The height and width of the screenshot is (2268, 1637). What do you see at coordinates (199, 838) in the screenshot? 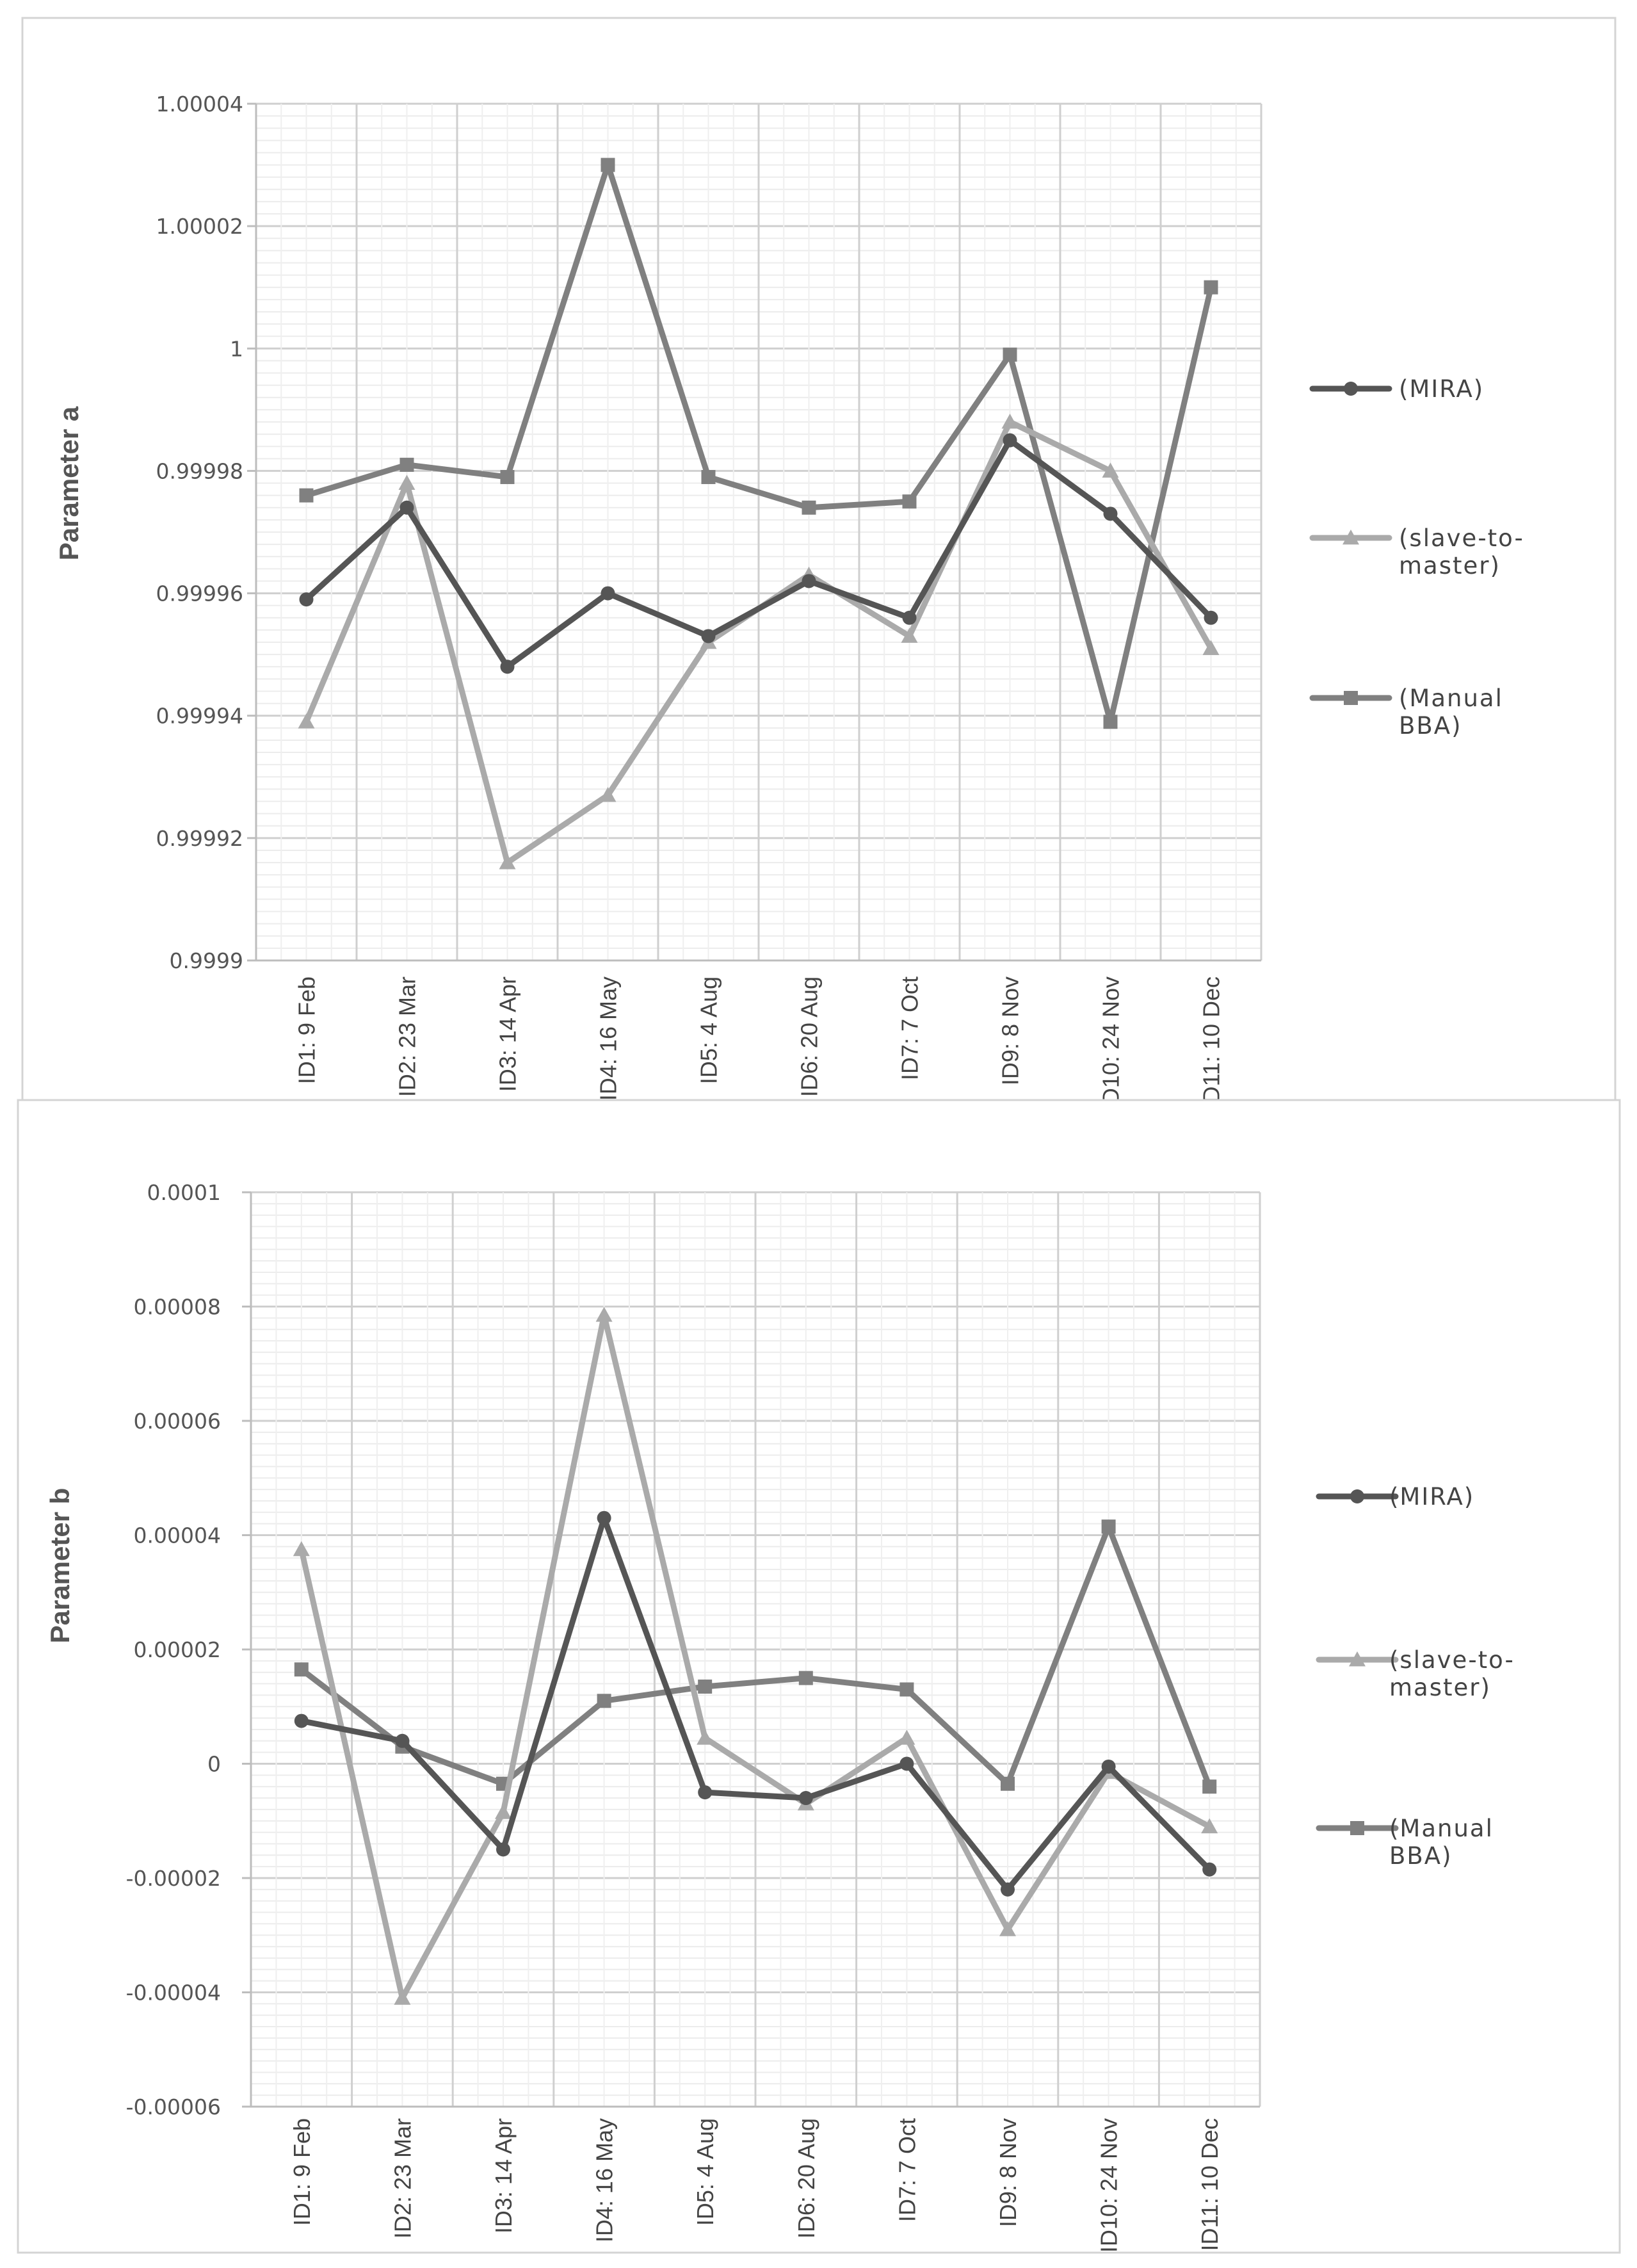
I see `chart-a-y-tick-label: 0.99992` at bounding box center [199, 838].